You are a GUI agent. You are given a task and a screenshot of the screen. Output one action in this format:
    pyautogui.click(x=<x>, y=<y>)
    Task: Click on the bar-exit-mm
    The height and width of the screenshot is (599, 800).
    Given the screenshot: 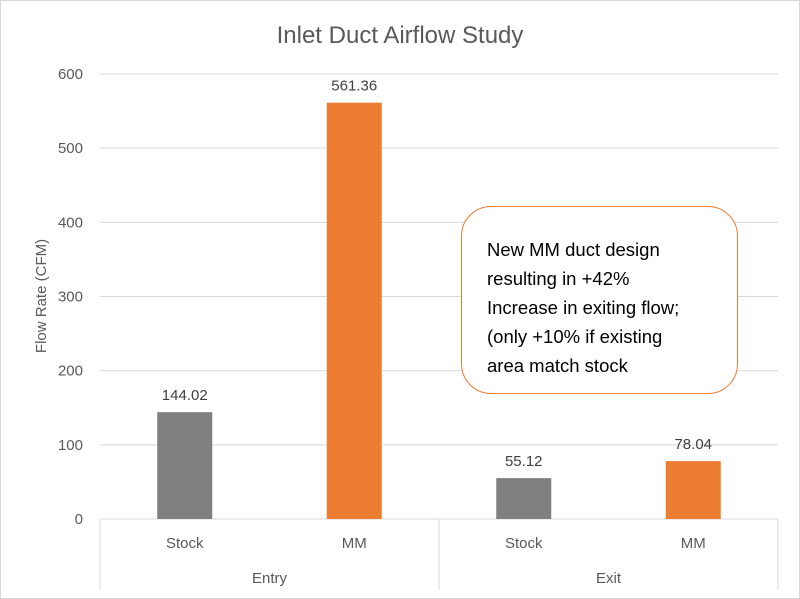 What is the action you would take?
    pyautogui.click(x=693, y=490)
    